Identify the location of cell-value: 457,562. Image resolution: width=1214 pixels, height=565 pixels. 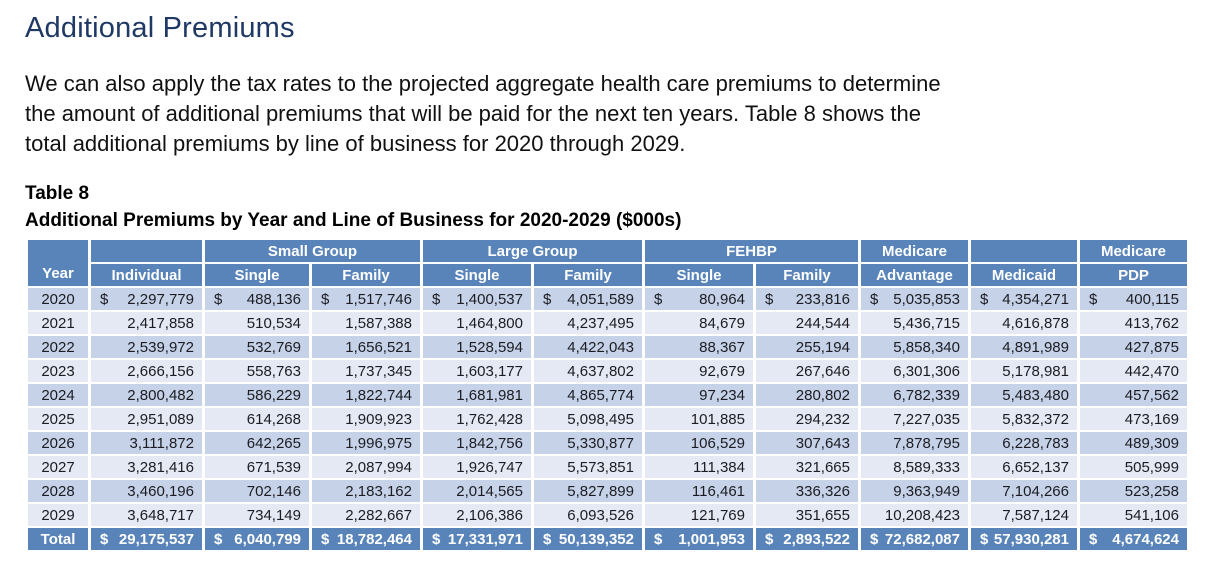
(1151, 395).